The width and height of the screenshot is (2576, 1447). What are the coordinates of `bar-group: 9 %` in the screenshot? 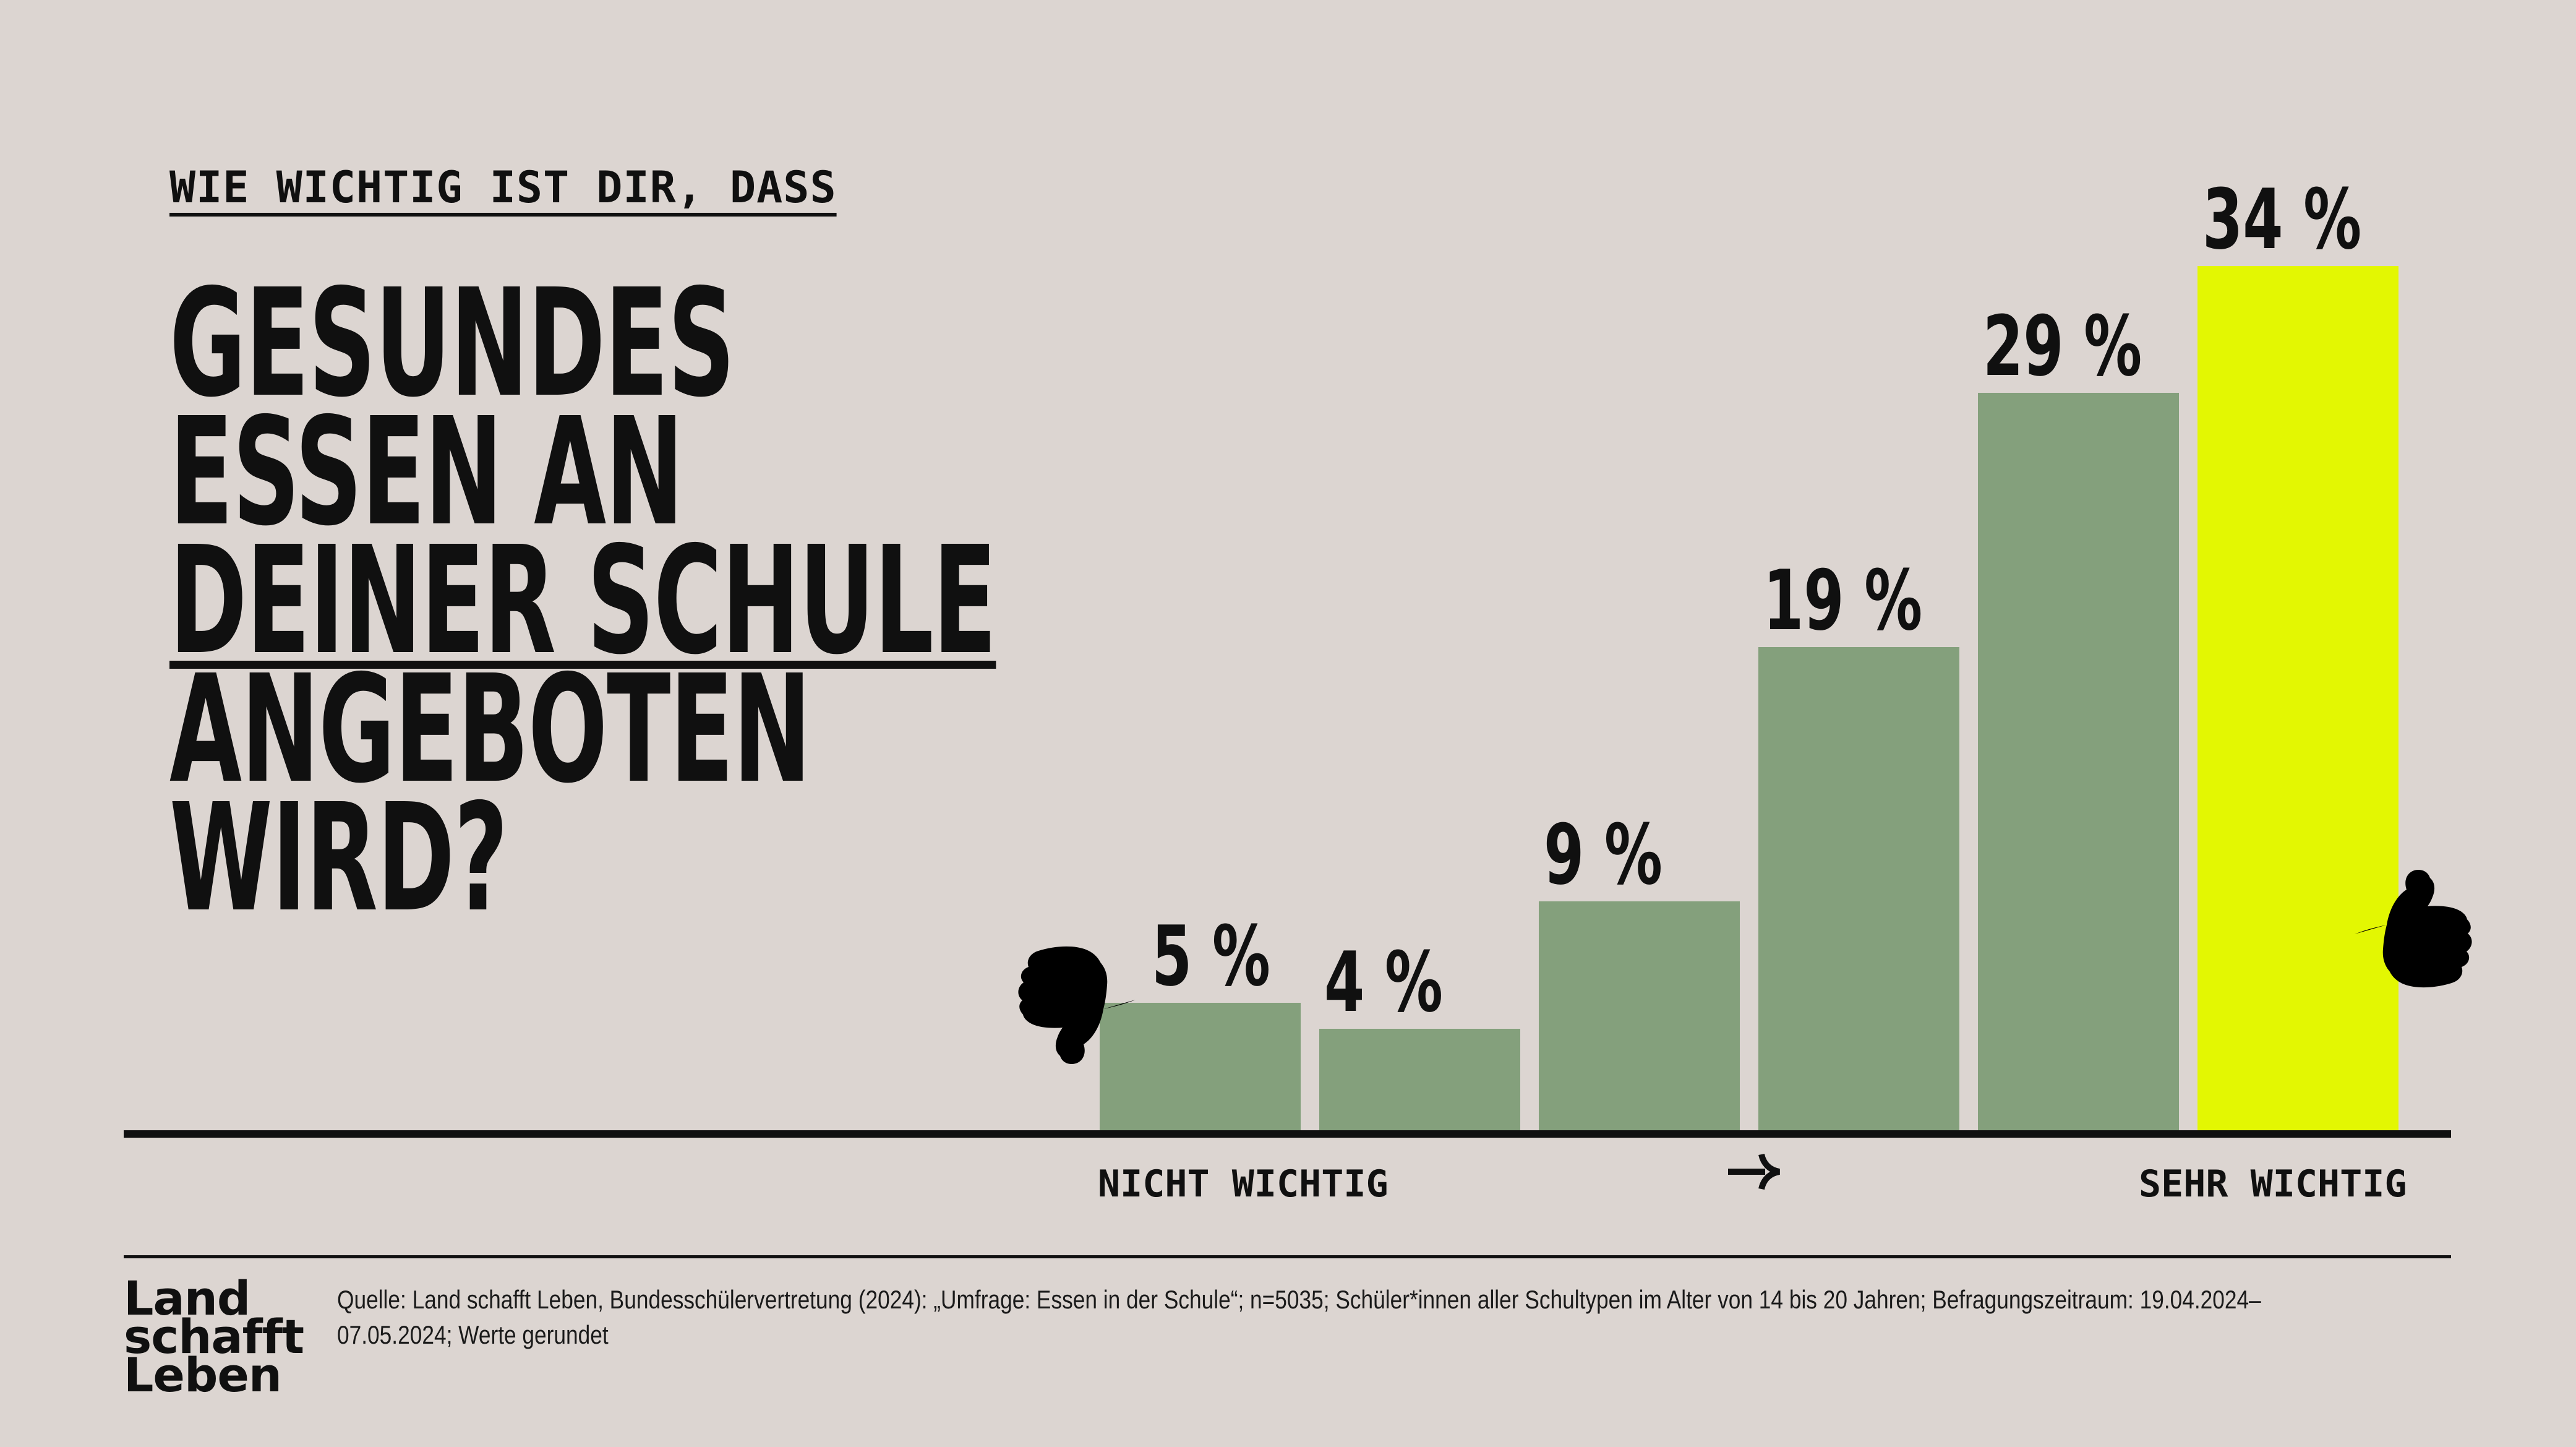 It's located at (1640, 972).